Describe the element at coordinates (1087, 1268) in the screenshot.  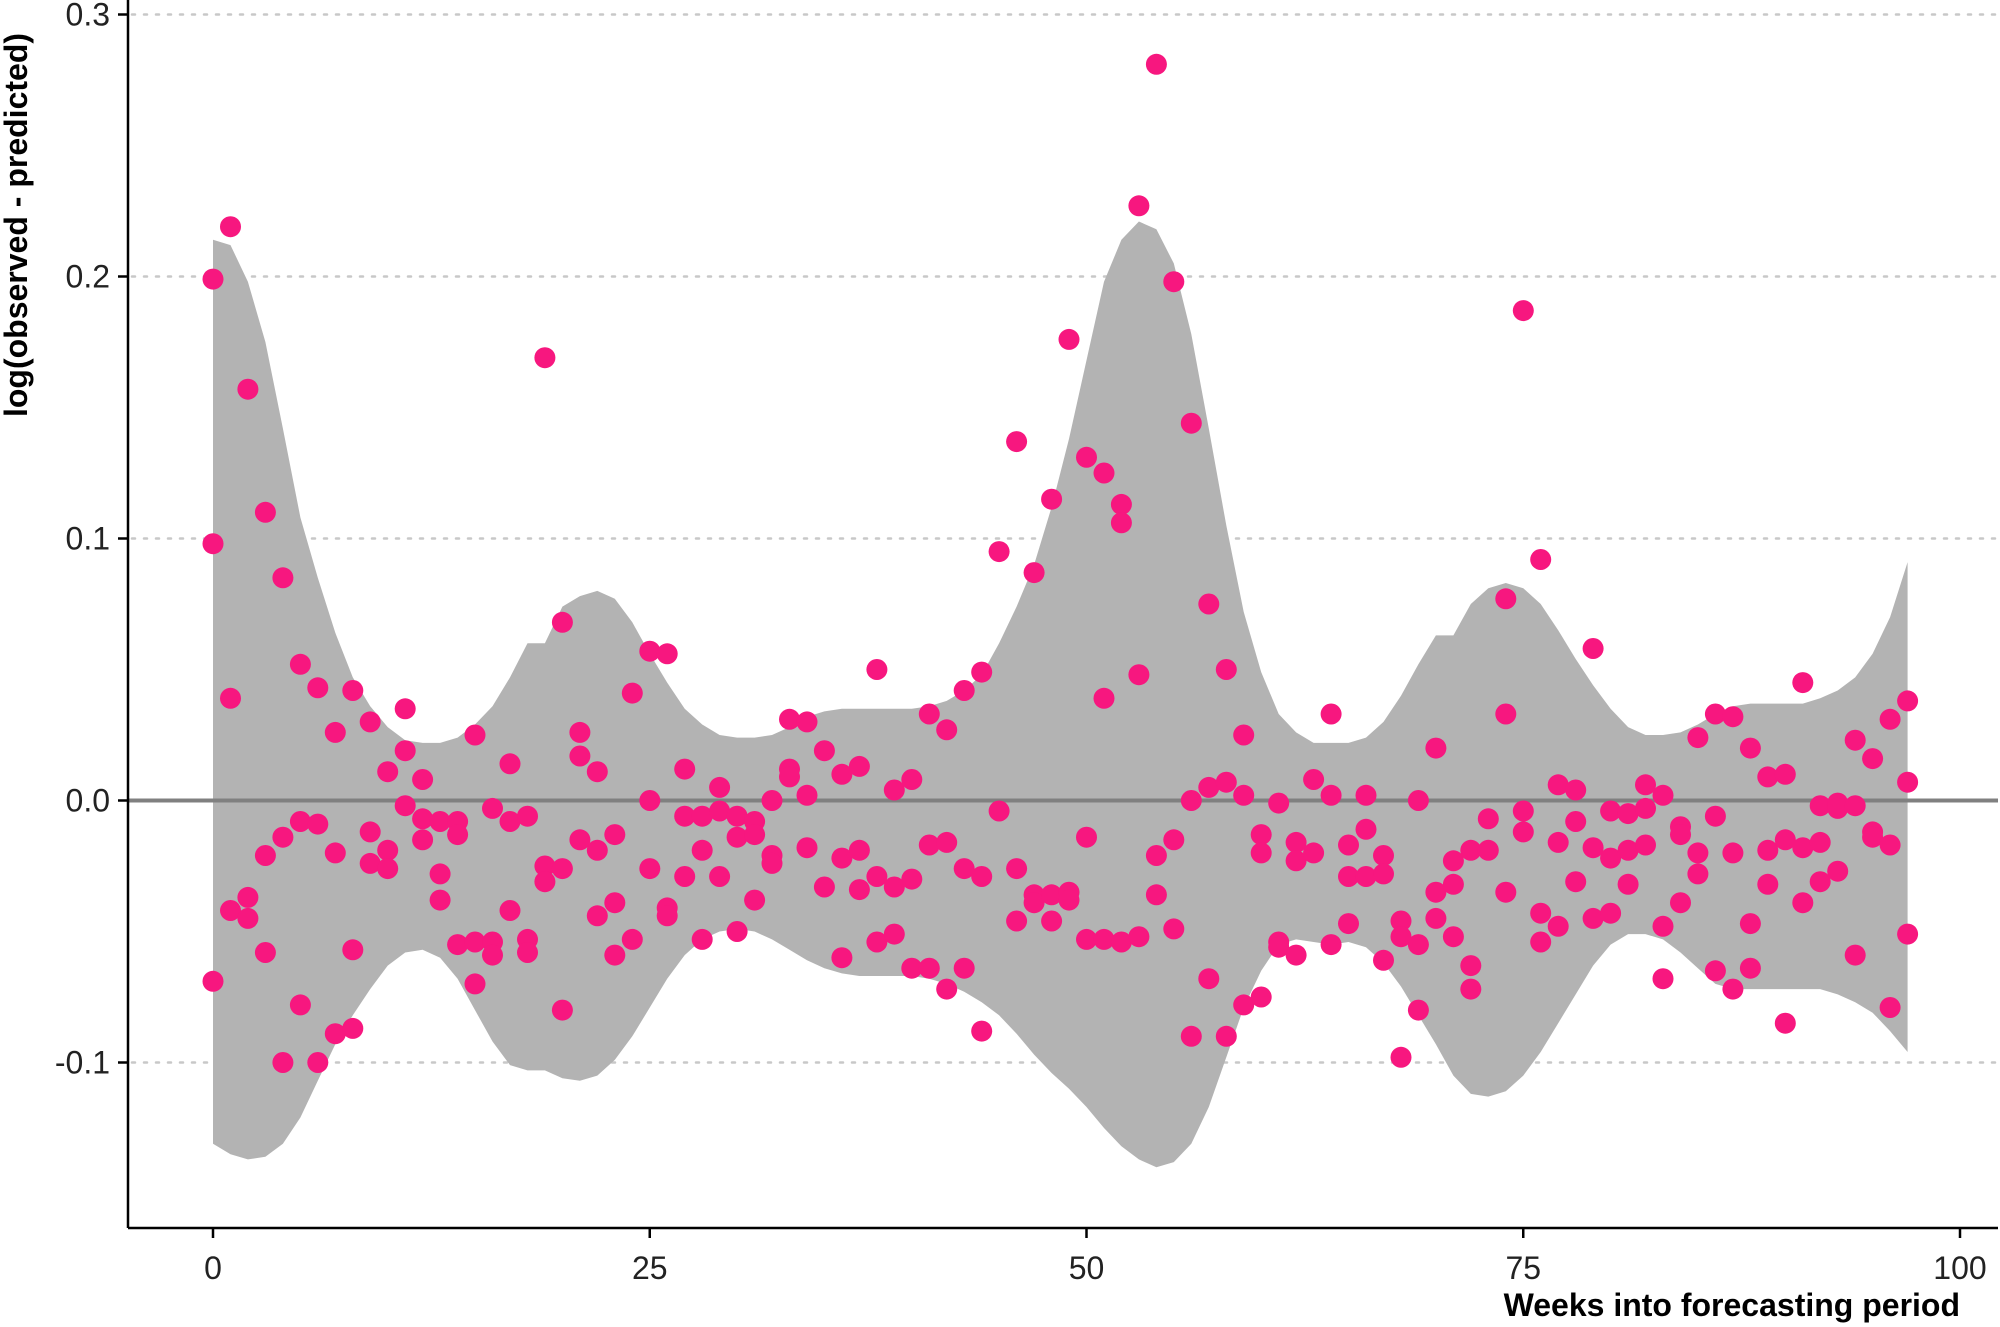
I see `x-tick-label: 50` at that location.